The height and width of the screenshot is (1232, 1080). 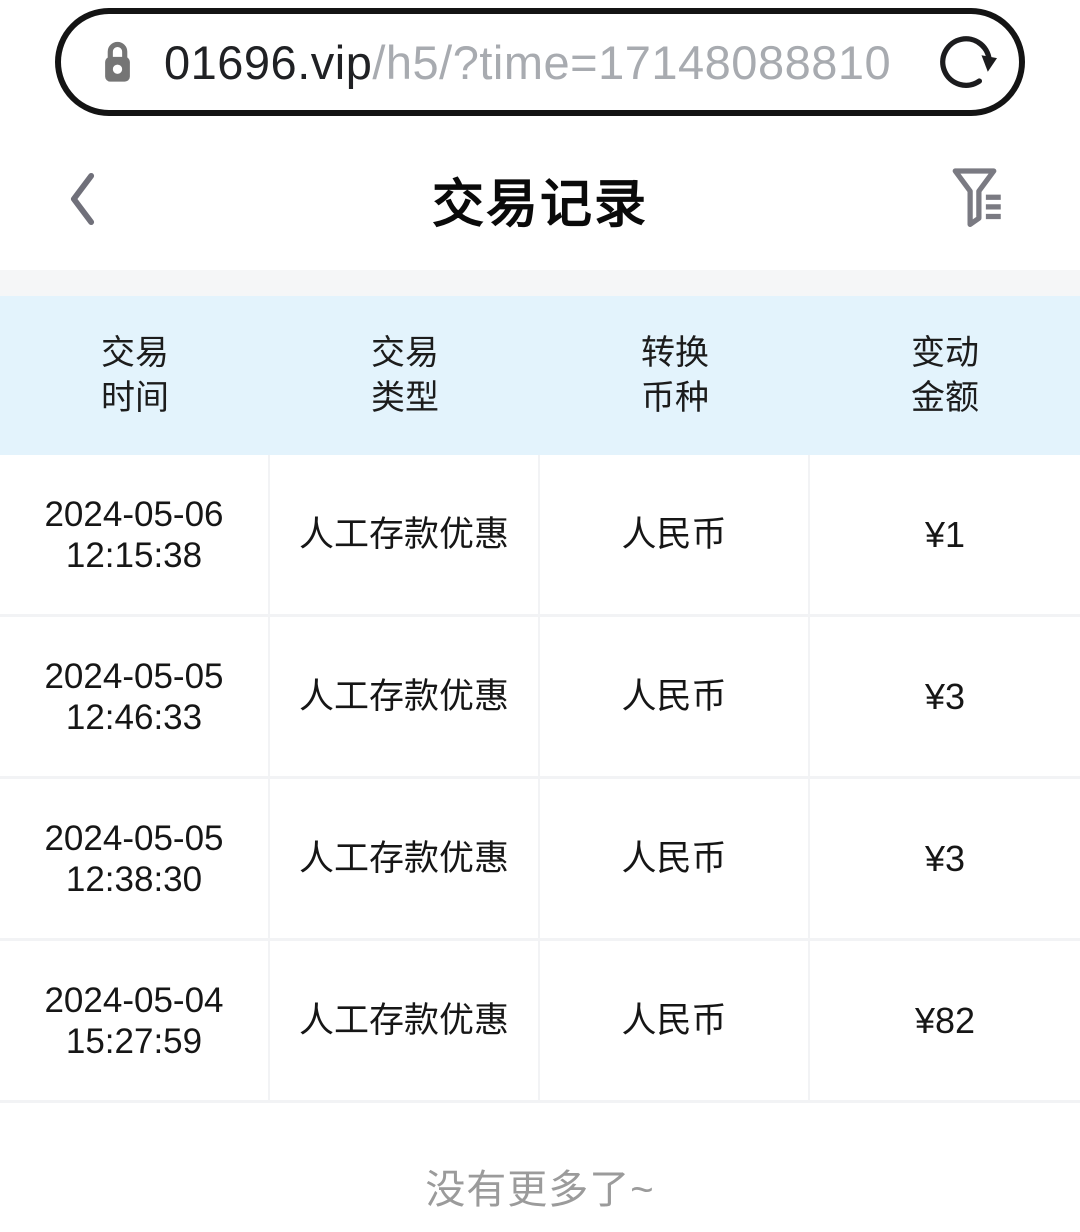 I want to click on url-text: 01696.vip/h5/?time=17148088810, so click(x=542, y=62).